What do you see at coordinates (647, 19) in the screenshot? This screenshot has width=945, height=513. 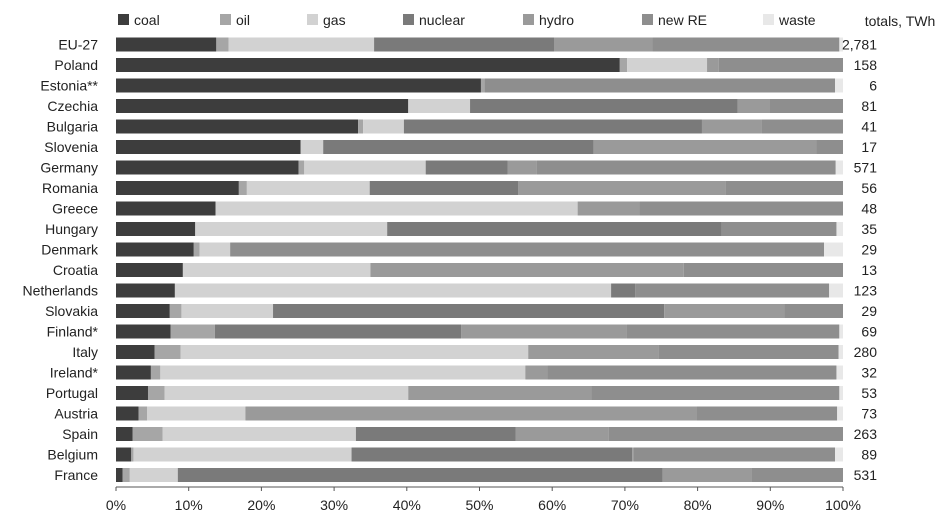 I see `legend-swatch-new-RE` at bounding box center [647, 19].